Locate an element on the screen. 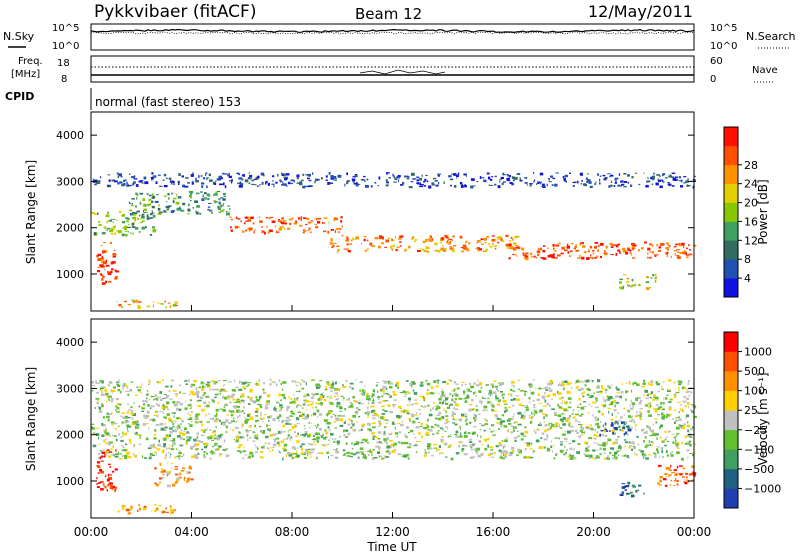 Image resolution: width=800 pixels, height=554 pixels. nave-variation-trace is located at coordinates (402, 72).